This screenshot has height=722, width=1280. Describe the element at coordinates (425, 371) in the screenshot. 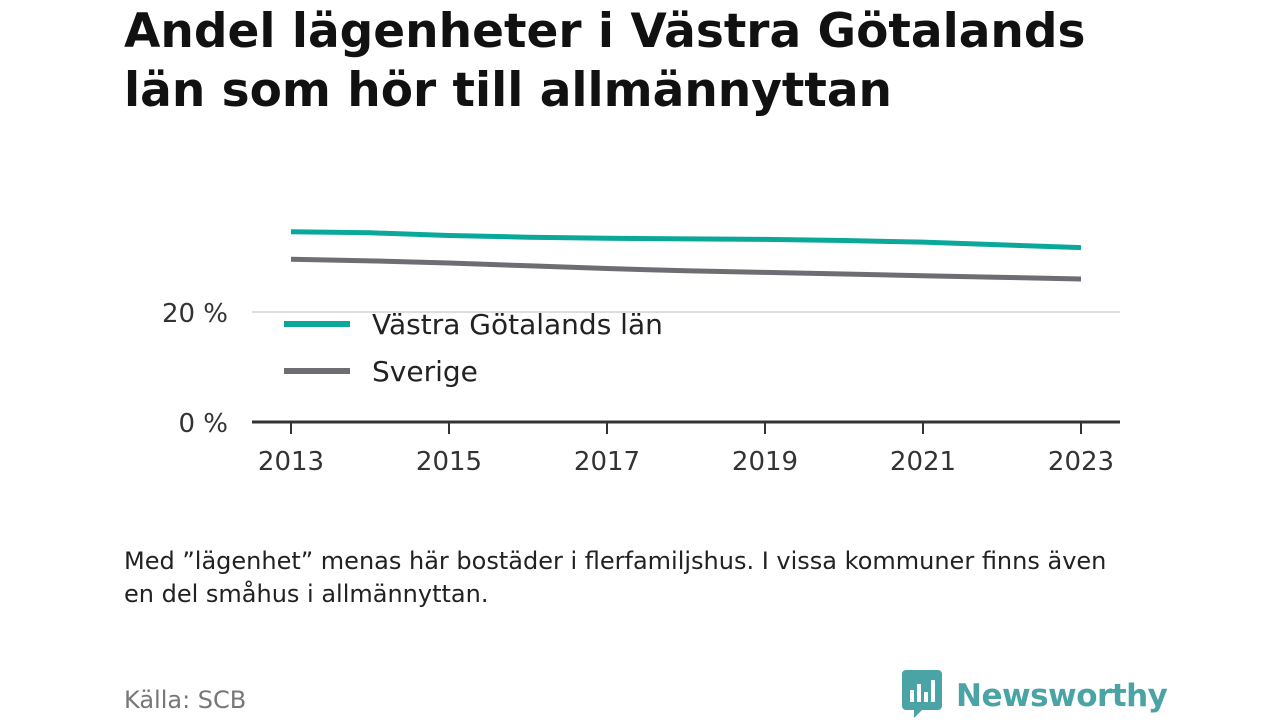

I see `legend-label: Sverige` at that location.